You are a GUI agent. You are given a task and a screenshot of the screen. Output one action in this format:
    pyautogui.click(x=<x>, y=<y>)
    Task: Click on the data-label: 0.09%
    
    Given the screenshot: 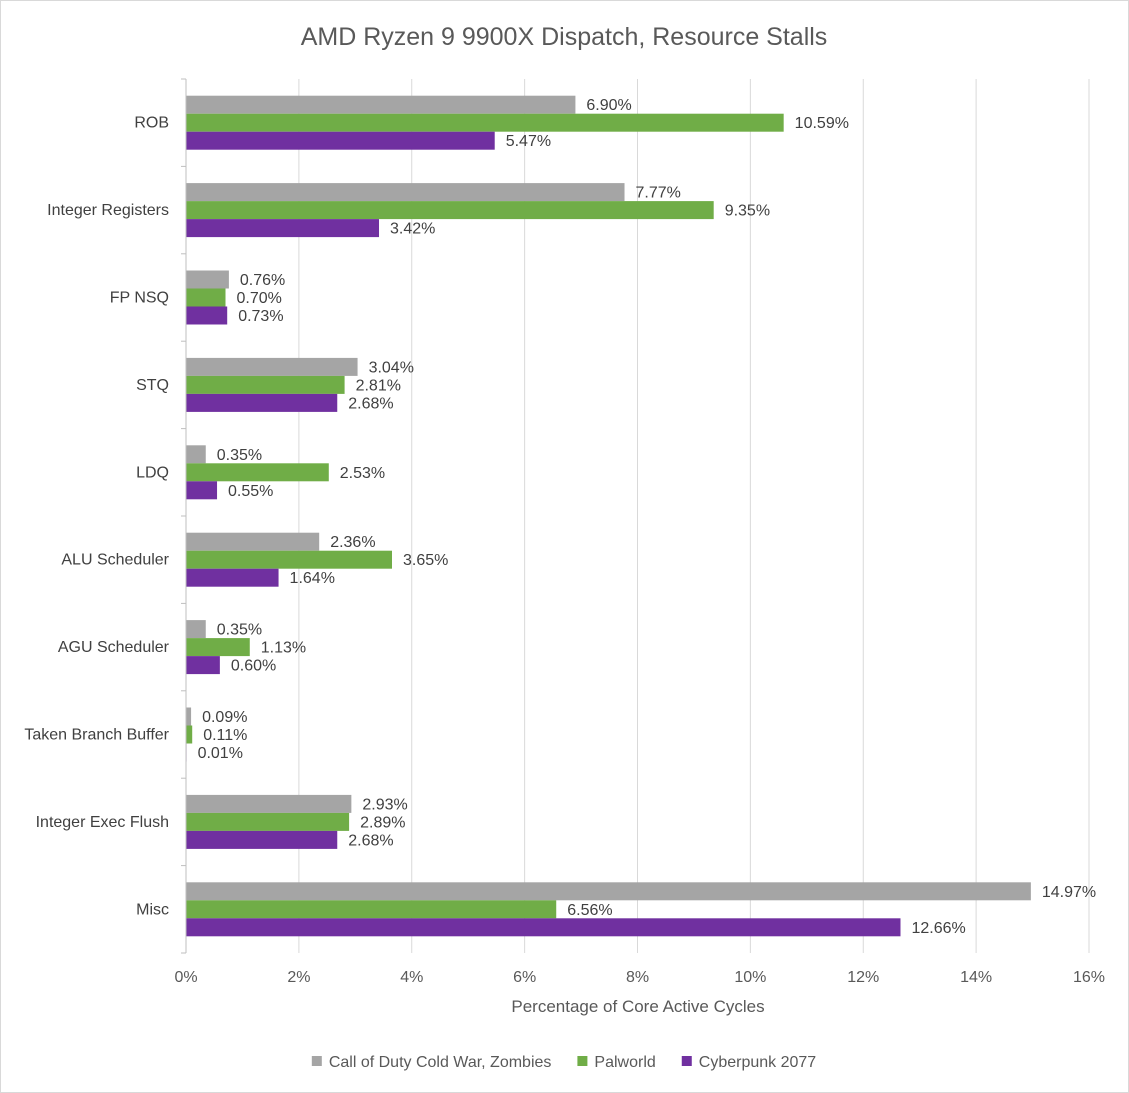 What is the action you would take?
    pyautogui.click(x=224, y=717)
    